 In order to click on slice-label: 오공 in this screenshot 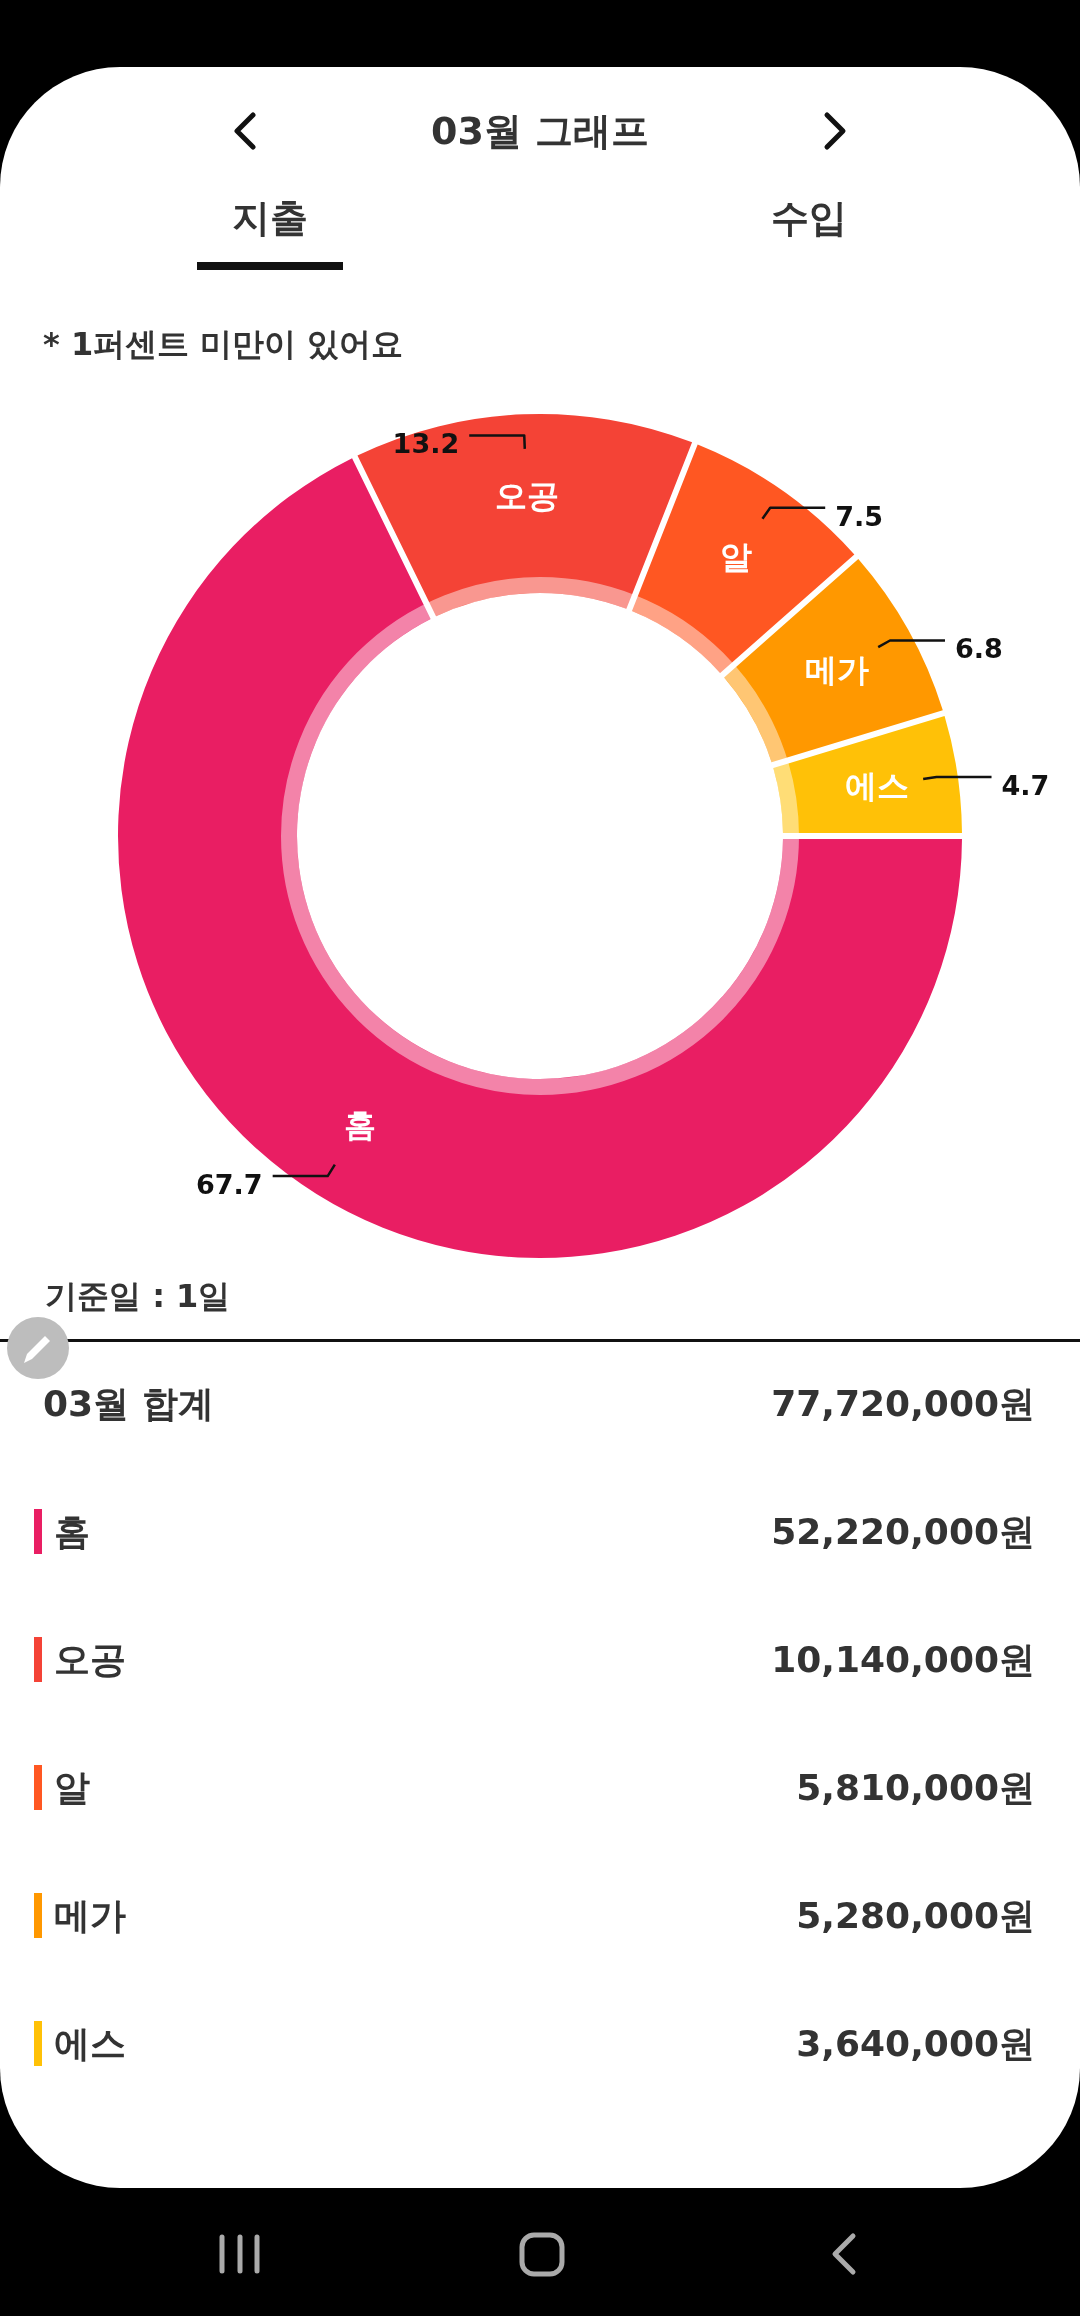, I will do `click(526, 495)`.